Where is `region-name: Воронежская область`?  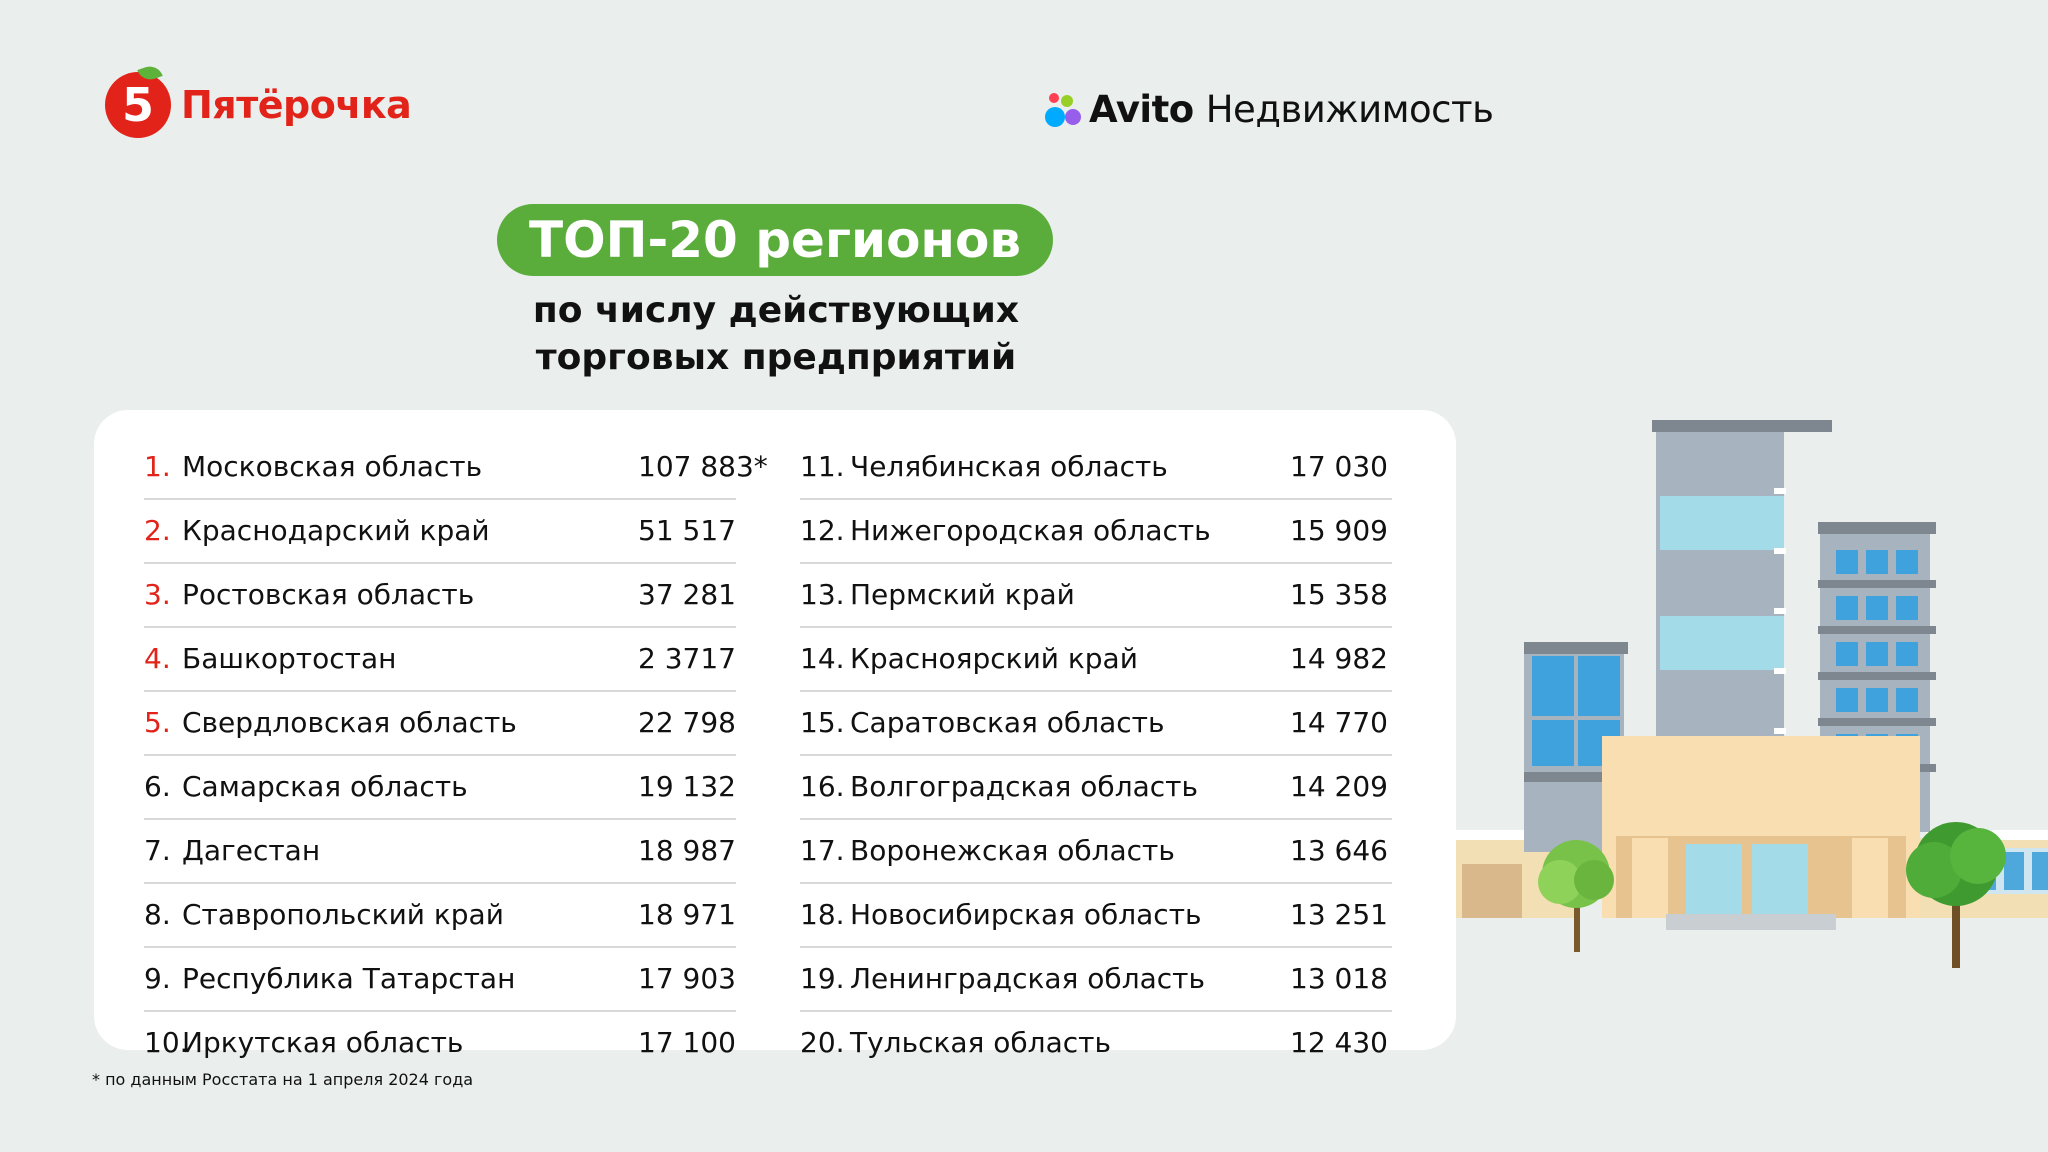 region-name: Воронежская область is located at coordinates (1012, 850).